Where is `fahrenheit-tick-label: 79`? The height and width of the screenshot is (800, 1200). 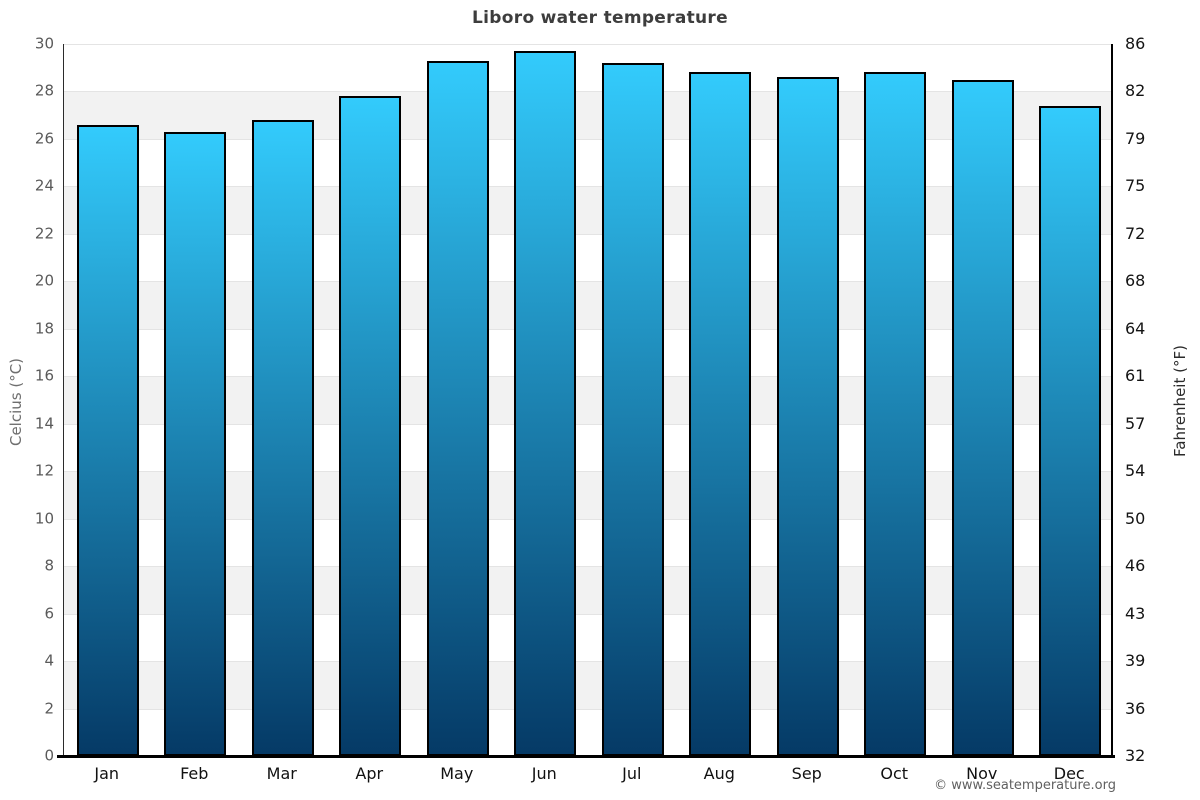
fahrenheit-tick-label: 79 is located at coordinates (1135, 138).